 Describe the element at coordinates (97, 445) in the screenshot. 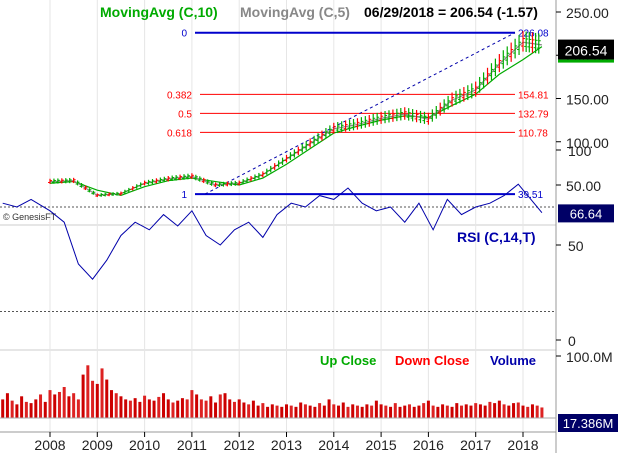

I see `x-tick-label: 2009` at that location.